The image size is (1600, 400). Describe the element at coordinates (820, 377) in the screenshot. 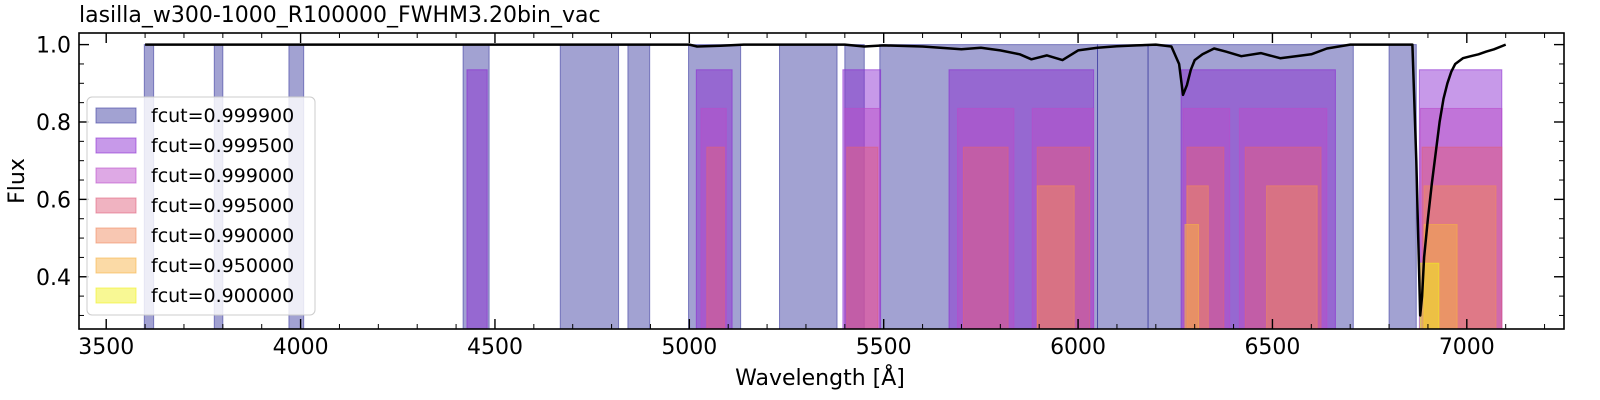

I see `x-axis-label: Wavelength [Å]` at that location.